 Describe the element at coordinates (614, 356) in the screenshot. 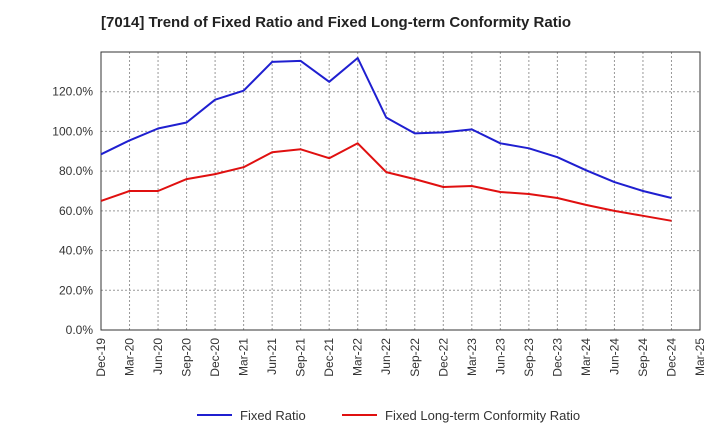

I see `x-tick-label: Jun-24` at that location.